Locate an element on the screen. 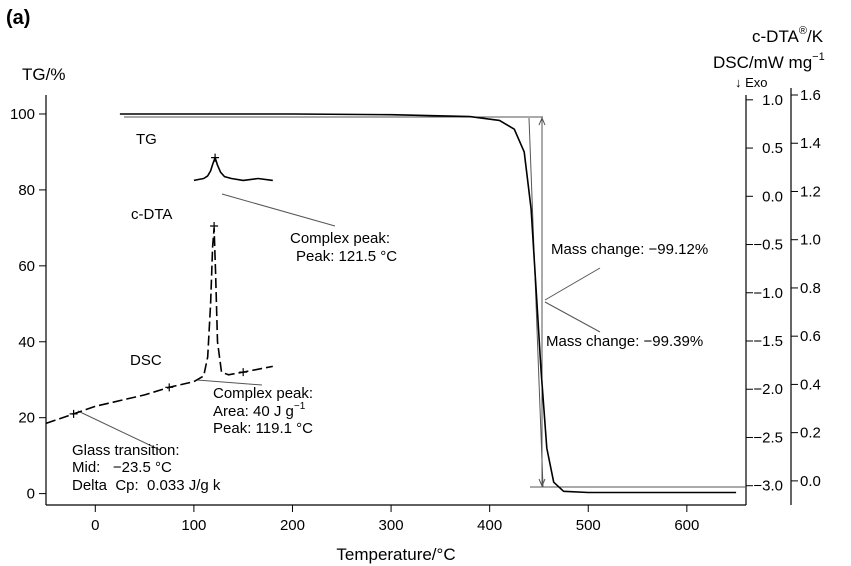  dsc-peak-area: Area: 40 J g−1 is located at coordinates (259, 410).